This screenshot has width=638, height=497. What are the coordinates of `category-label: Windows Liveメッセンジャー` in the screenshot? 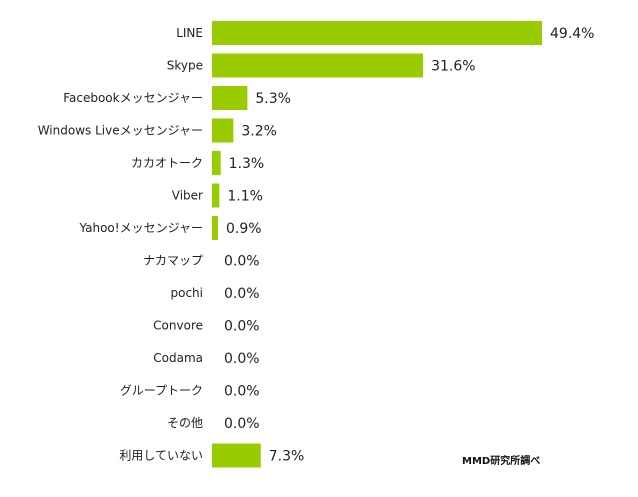 It's located at (120, 131).